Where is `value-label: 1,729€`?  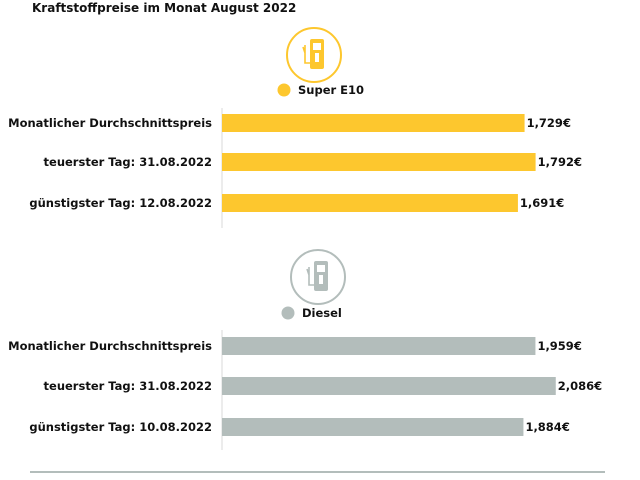 value-label: 1,729€ is located at coordinates (549, 123).